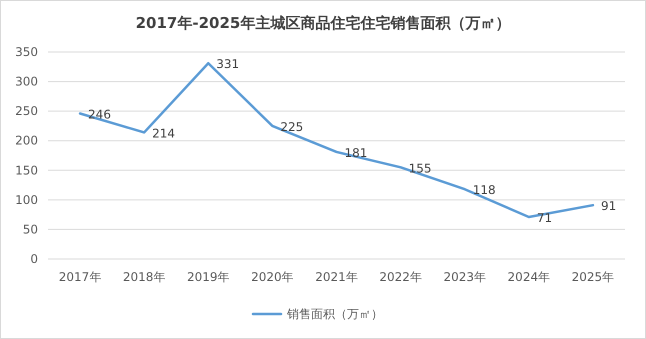 The image size is (646, 339). Describe the element at coordinates (26, 81) in the screenshot. I see `y-tick-label: 300` at that location.